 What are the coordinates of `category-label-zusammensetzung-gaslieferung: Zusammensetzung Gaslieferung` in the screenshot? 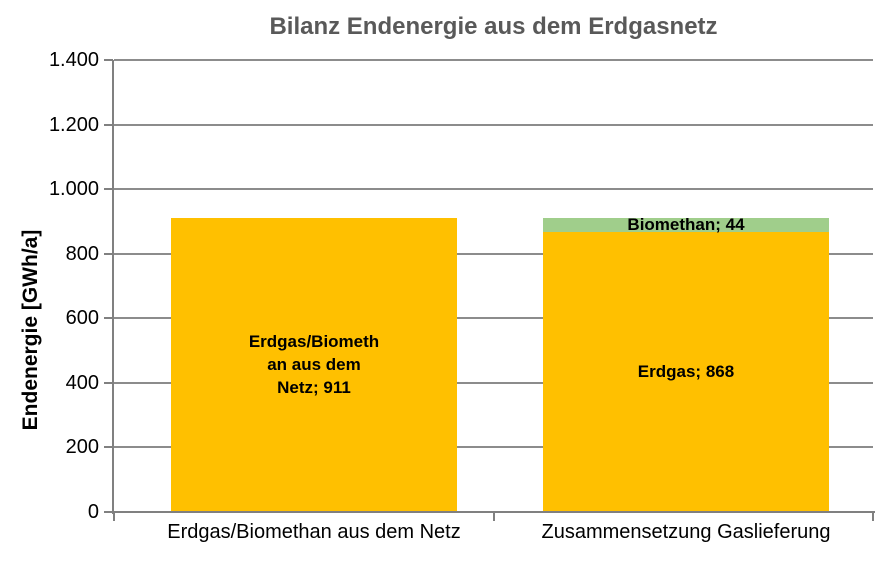 It's located at (686, 532).